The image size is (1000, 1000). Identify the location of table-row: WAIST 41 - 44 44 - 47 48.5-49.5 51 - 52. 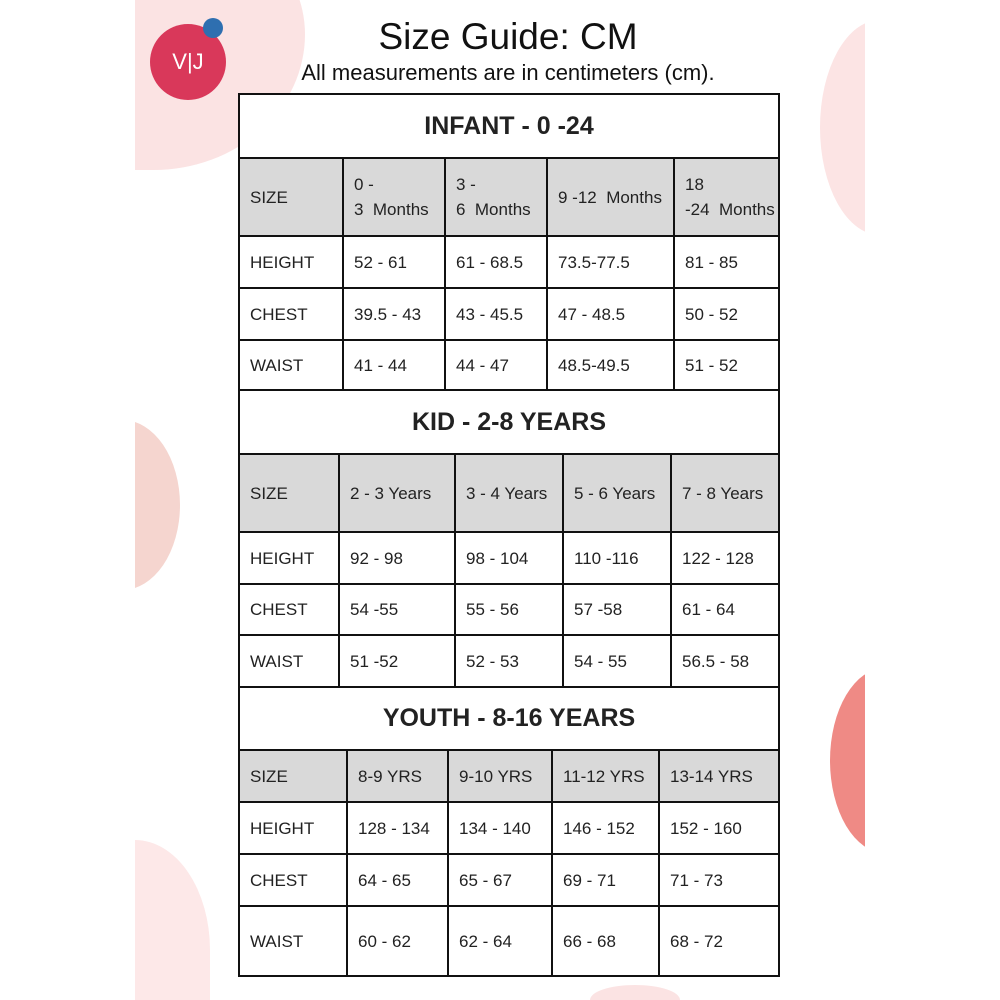
(509, 365).